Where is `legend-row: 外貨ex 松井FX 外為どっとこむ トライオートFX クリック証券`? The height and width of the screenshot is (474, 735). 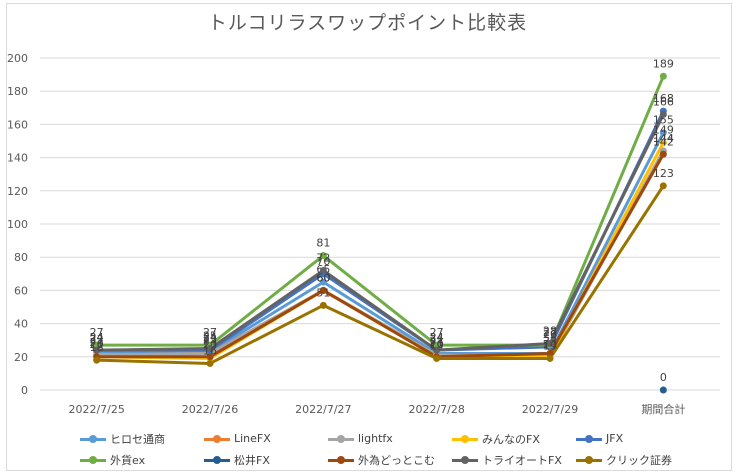
legend-row: 外貨ex 松井FX 外為どっとこむ トライオートFX クリック証券 is located at coordinates (400, 459).